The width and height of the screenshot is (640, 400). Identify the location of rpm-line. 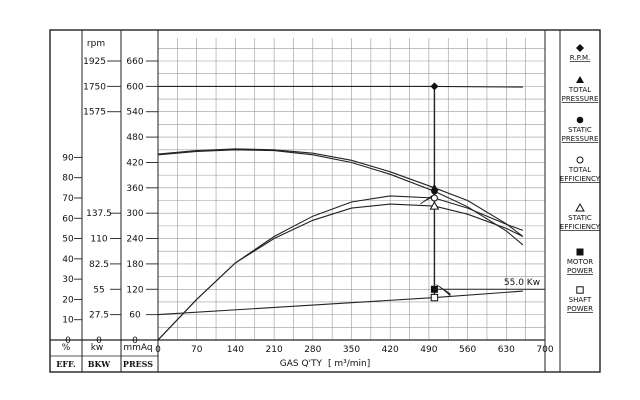
(340, 86).